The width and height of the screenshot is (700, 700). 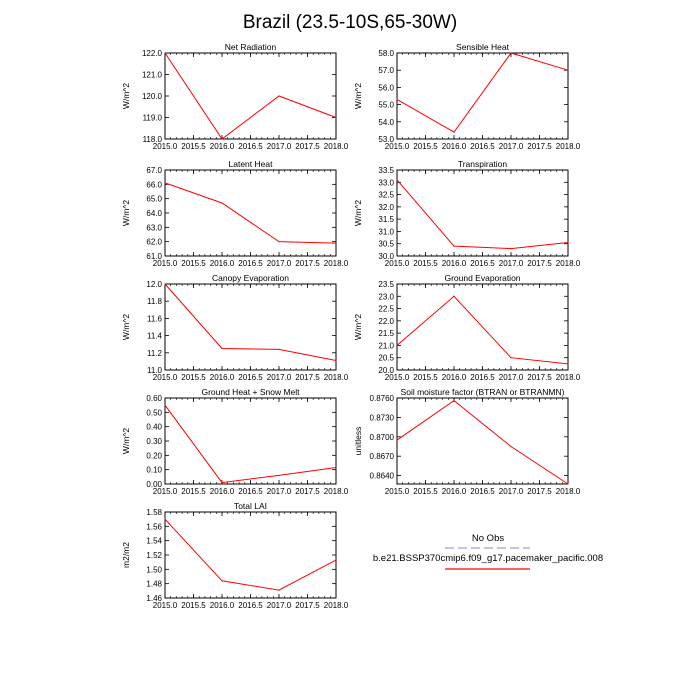 What do you see at coordinates (386, 370) in the screenshot?
I see `y-tick-label: 20.0` at bounding box center [386, 370].